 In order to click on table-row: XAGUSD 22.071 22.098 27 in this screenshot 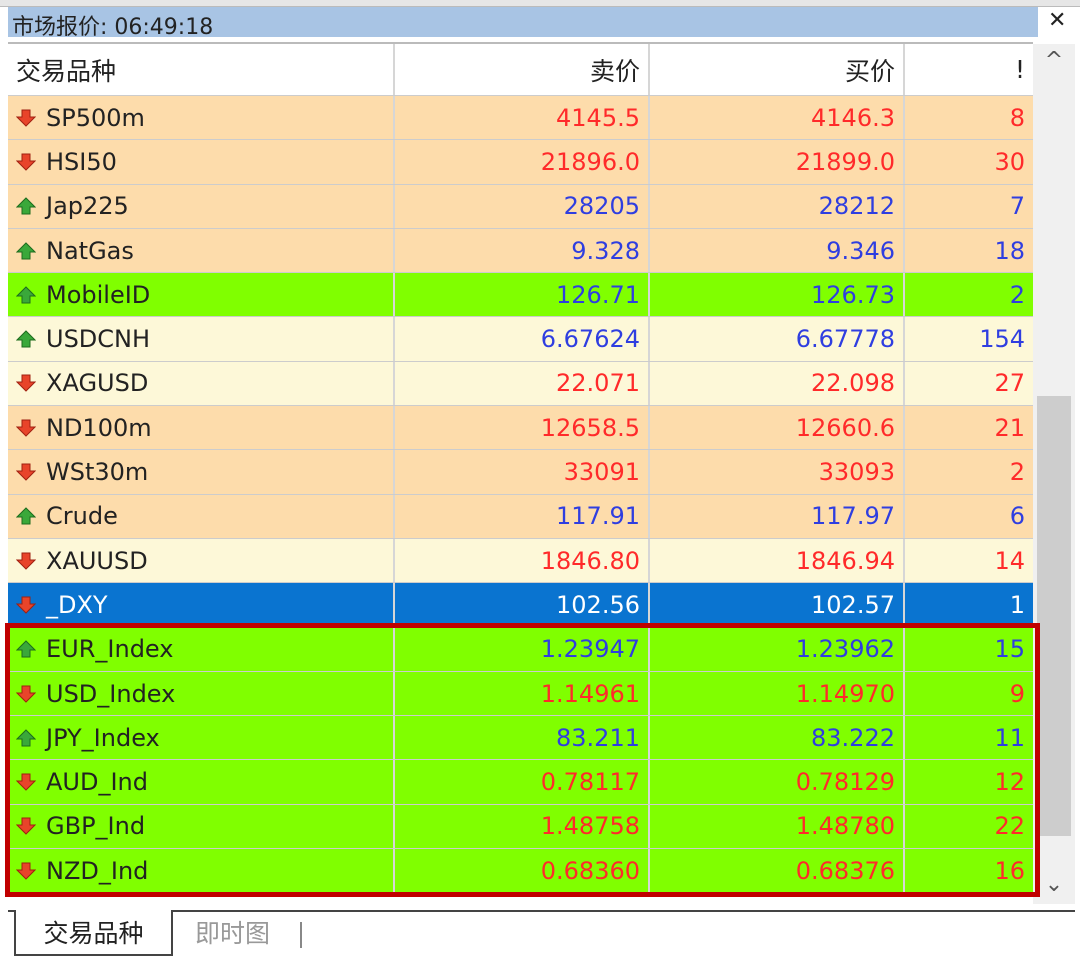, I will do `click(520, 384)`.